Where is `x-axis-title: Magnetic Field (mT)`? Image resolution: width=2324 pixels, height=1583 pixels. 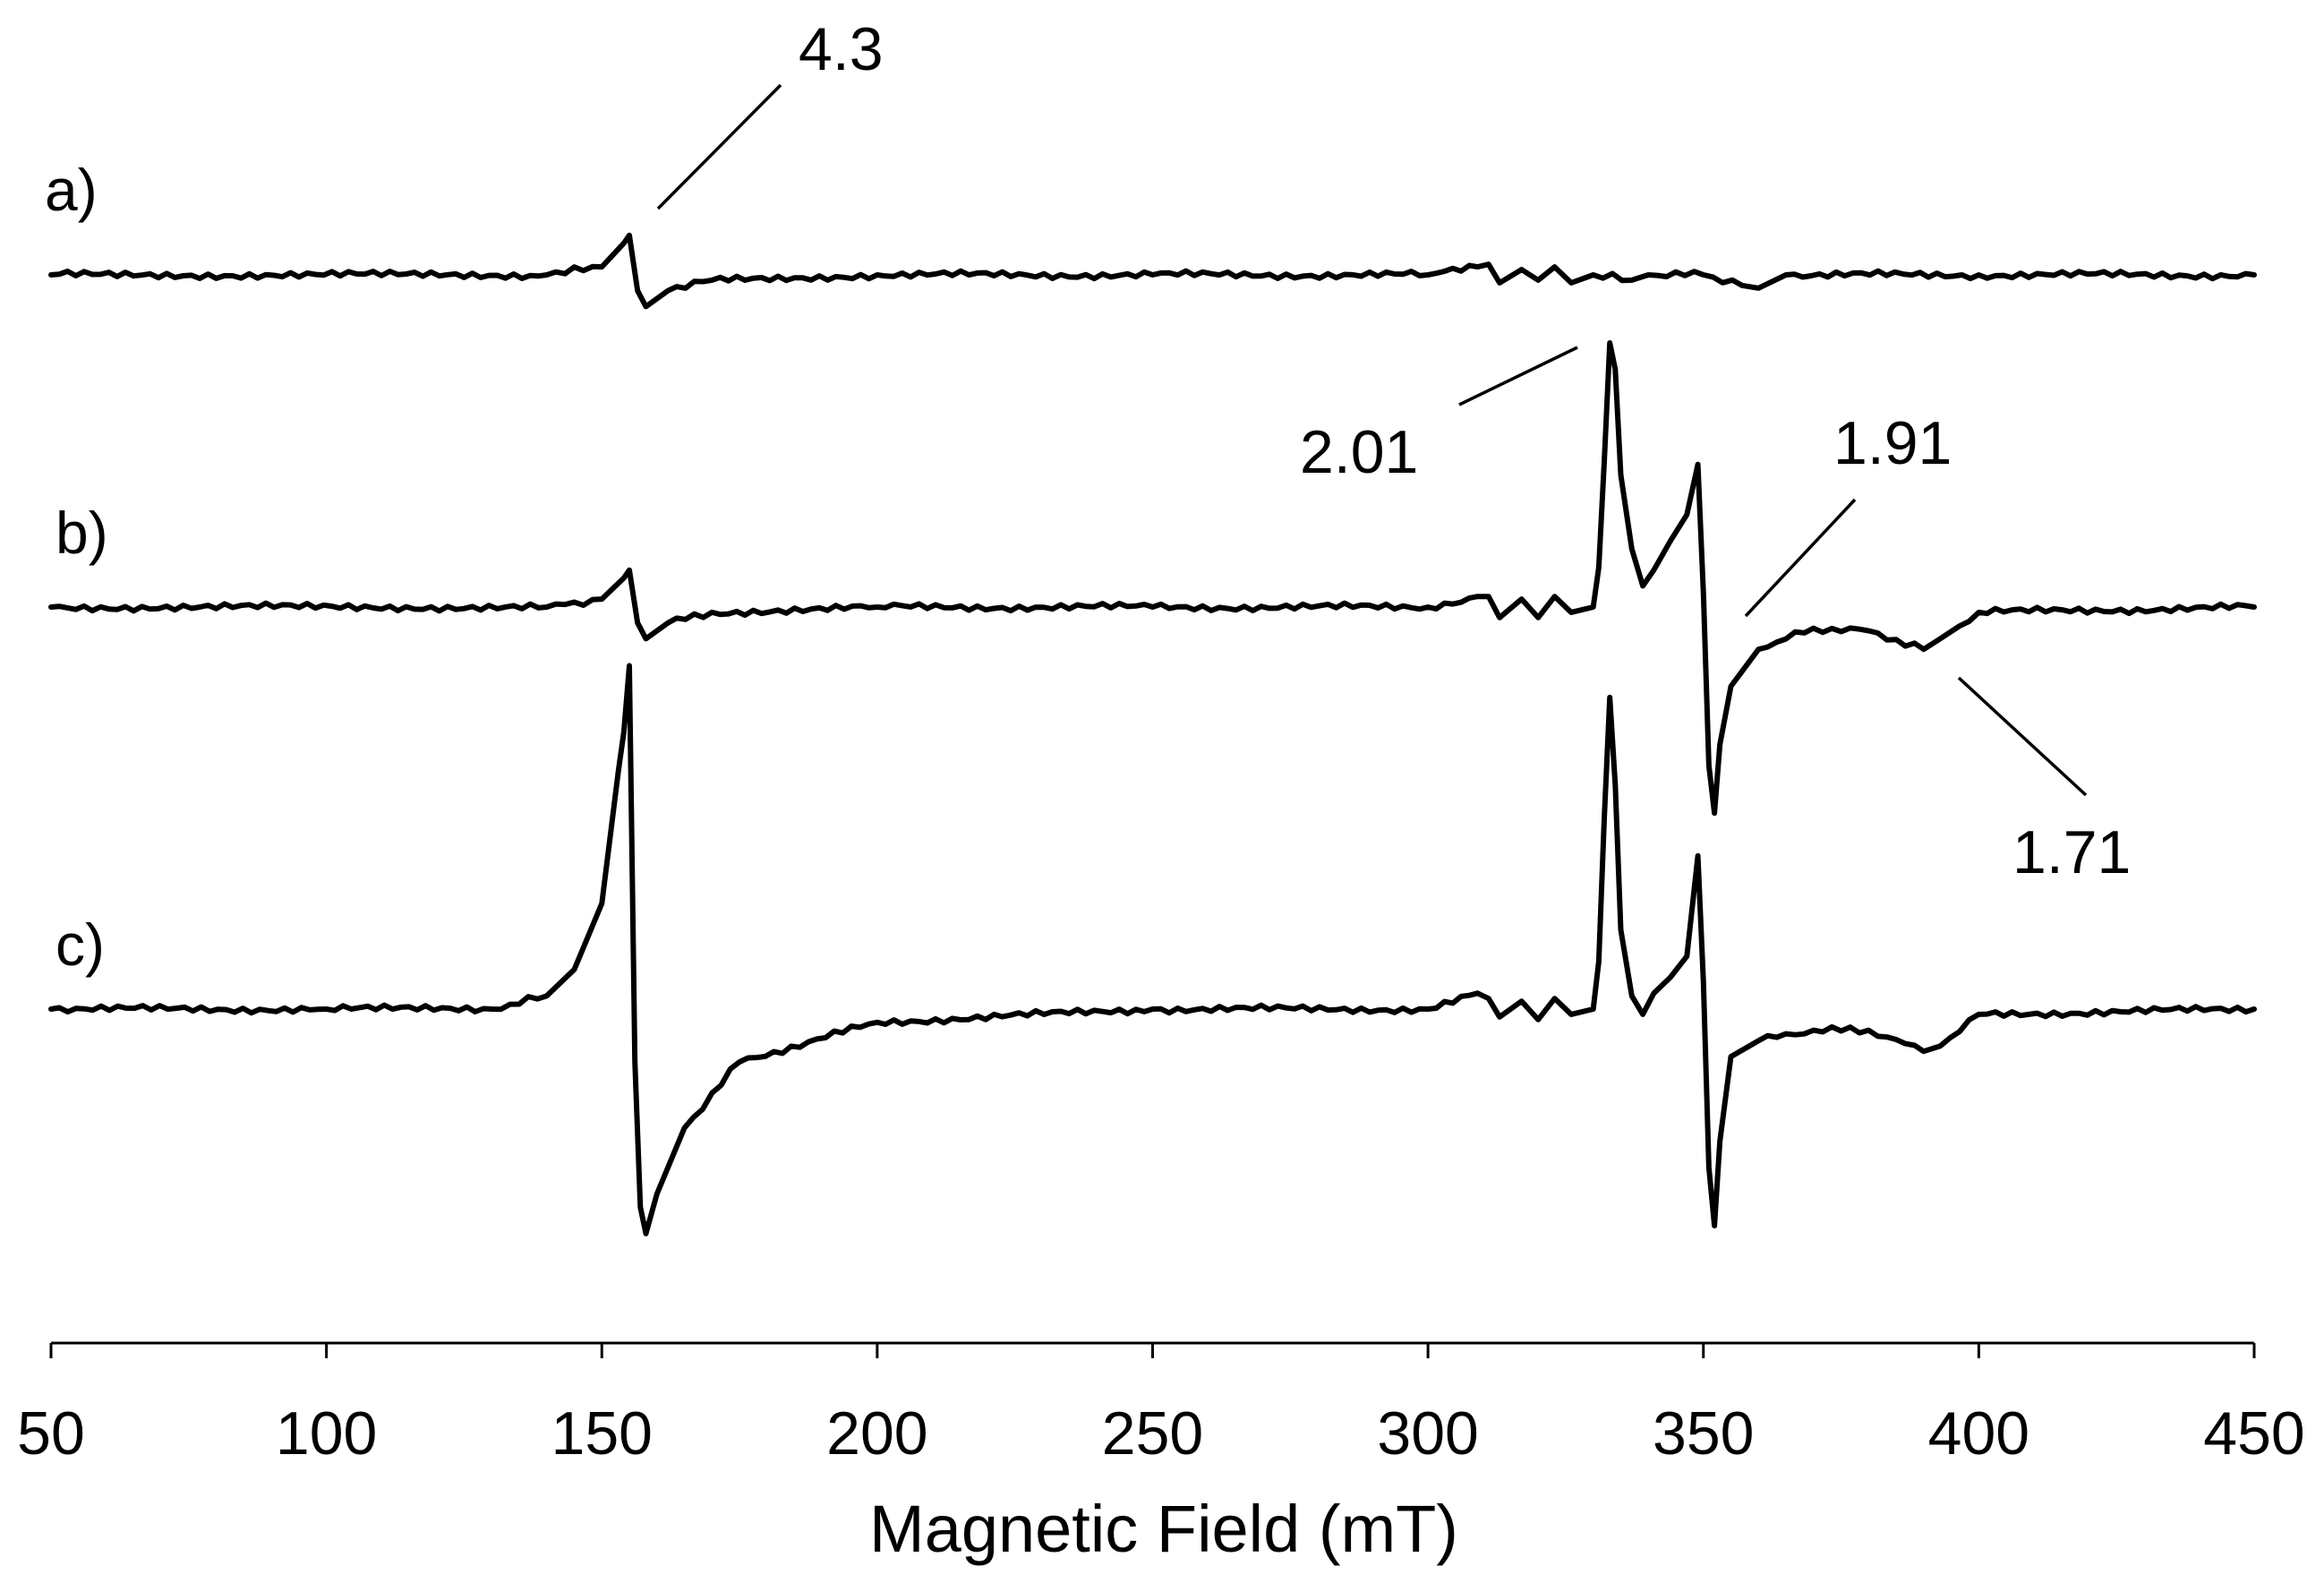
x-axis-title: Magnetic Field (mT) is located at coordinates (1163, 1529).